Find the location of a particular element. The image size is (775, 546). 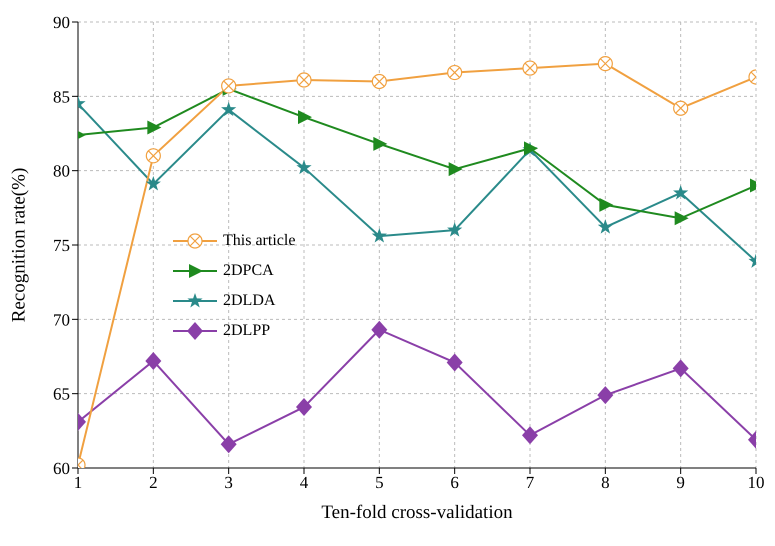

x-tick-label: 5 is located at coordinates (379, 482).